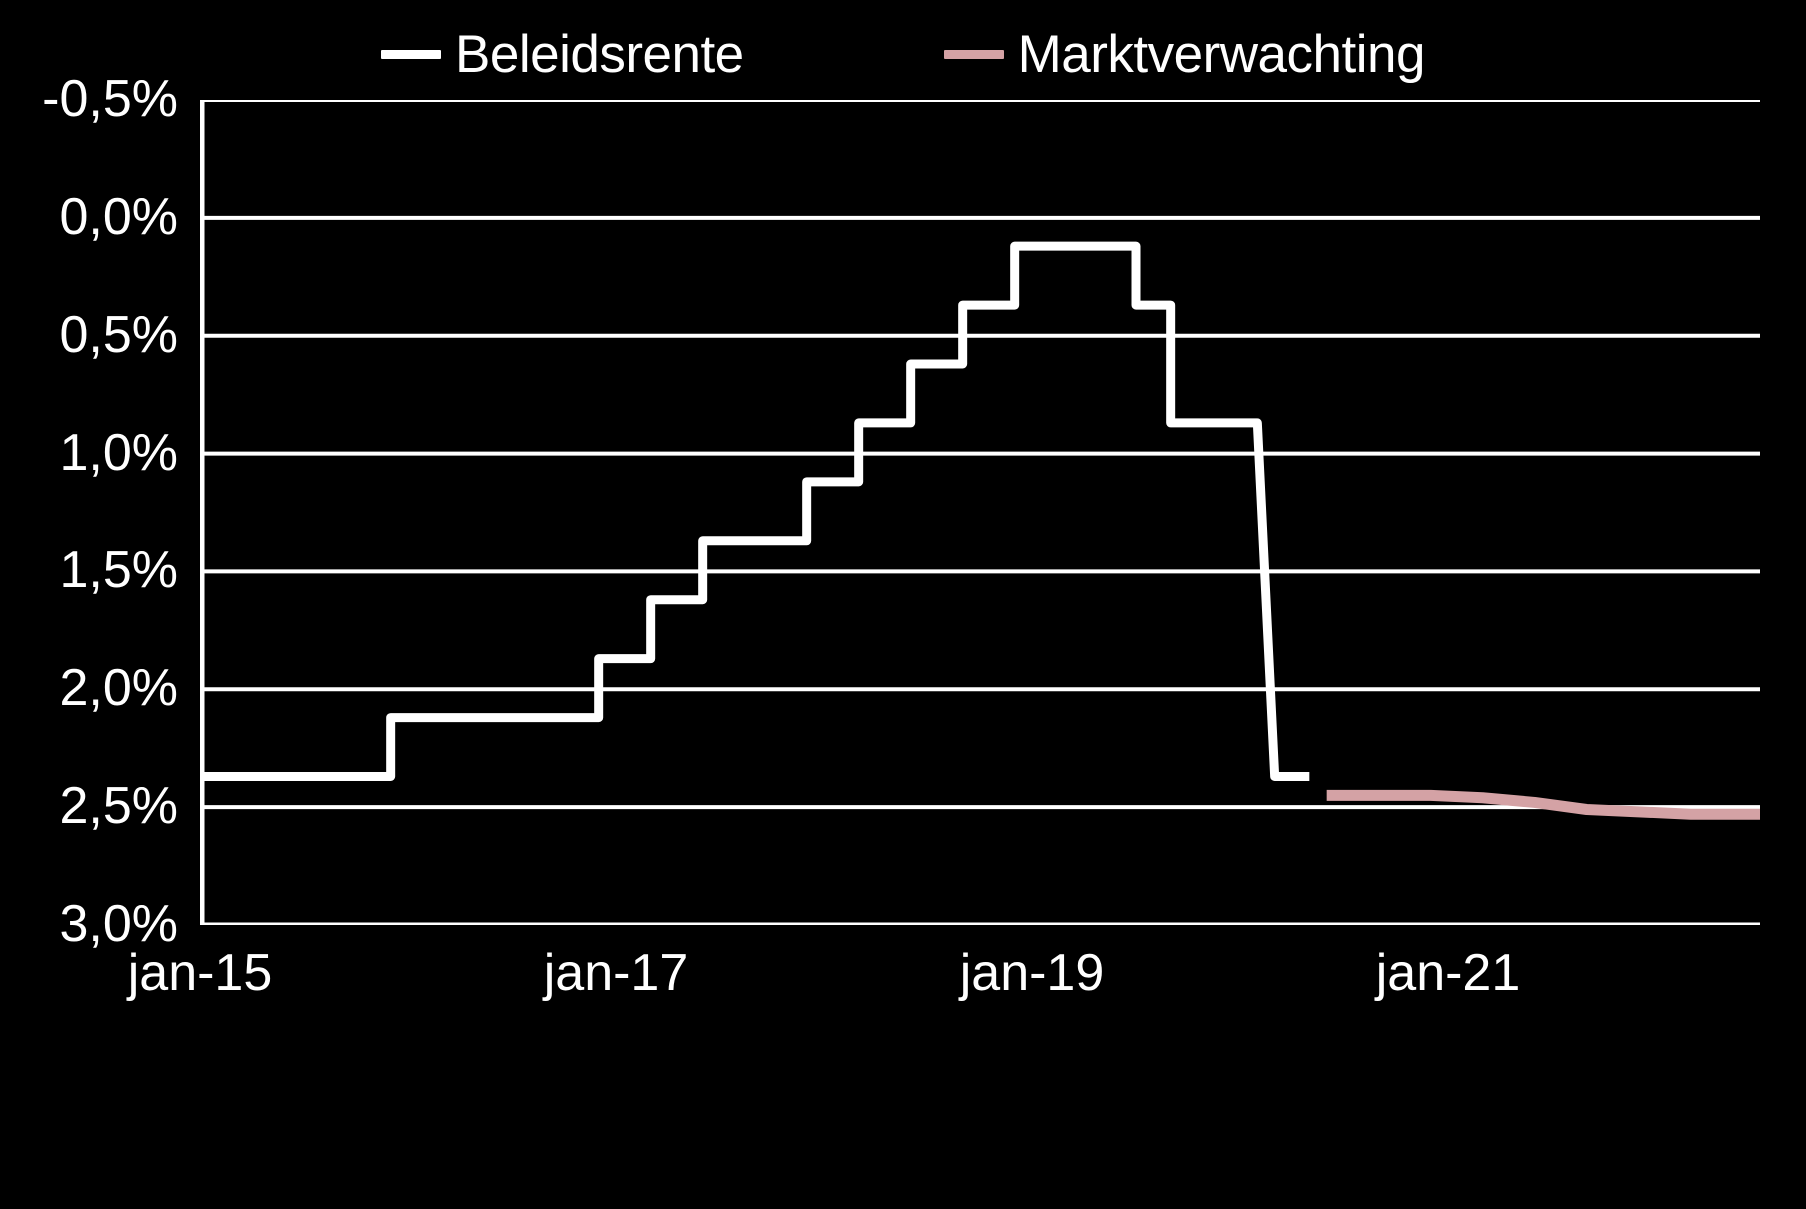 The width and height of the screenshot is (1806, 1209). What do you see at coordinates (599, 54) in the screenshot?
I see `legend-label-beleidsrente: Beleidsrente` at bounding box center [599, 54].